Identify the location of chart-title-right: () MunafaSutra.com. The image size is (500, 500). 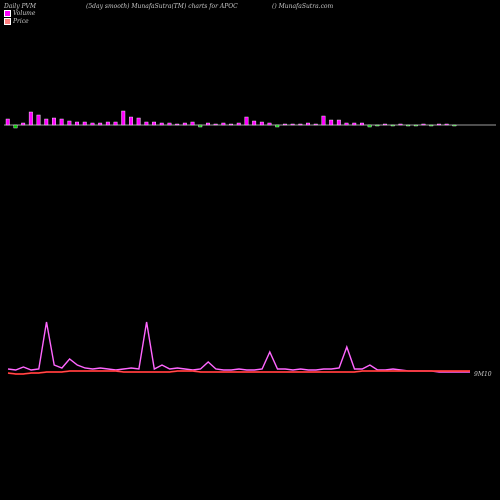
(303, 6).